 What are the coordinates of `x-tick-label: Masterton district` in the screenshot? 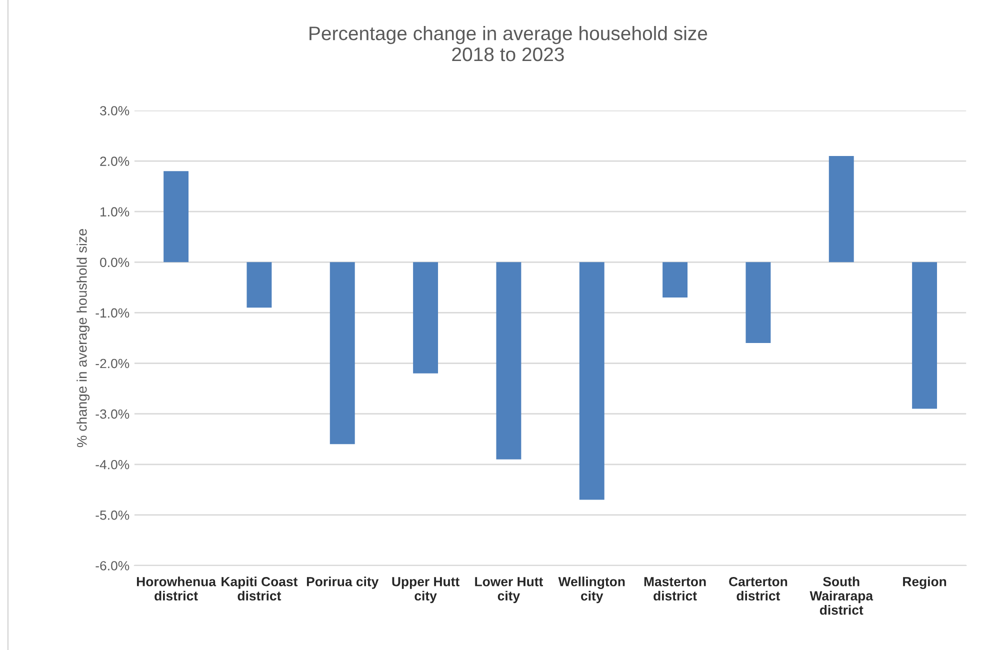 It's located at (675, 589).